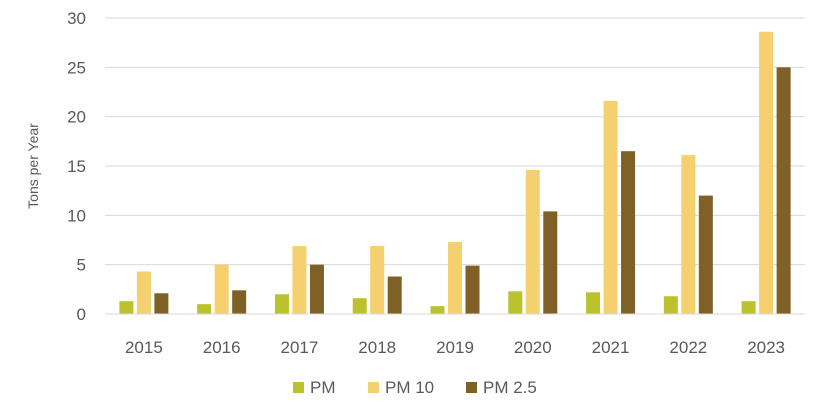 The width and height of the screenshot is (820, 406). What do you see at coordinates (455, 277) in the screenshot?
I see `bar-pm-10-2019` at bounding box center [455, 277].